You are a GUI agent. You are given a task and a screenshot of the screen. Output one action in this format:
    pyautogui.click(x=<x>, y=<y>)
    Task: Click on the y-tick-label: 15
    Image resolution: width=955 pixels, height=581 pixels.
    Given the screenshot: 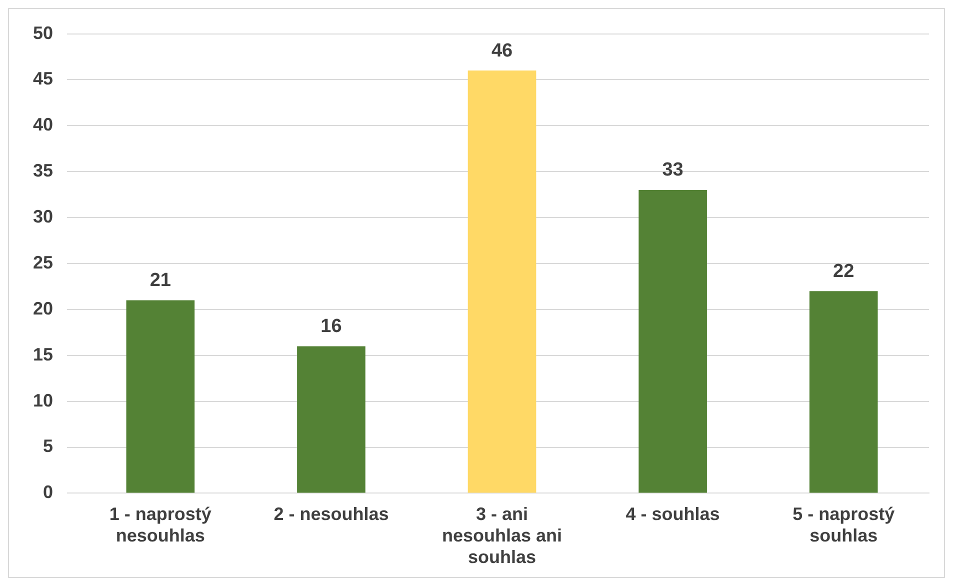 What is the action you would take?
    pyautogui.click(x=43, y=354)
    